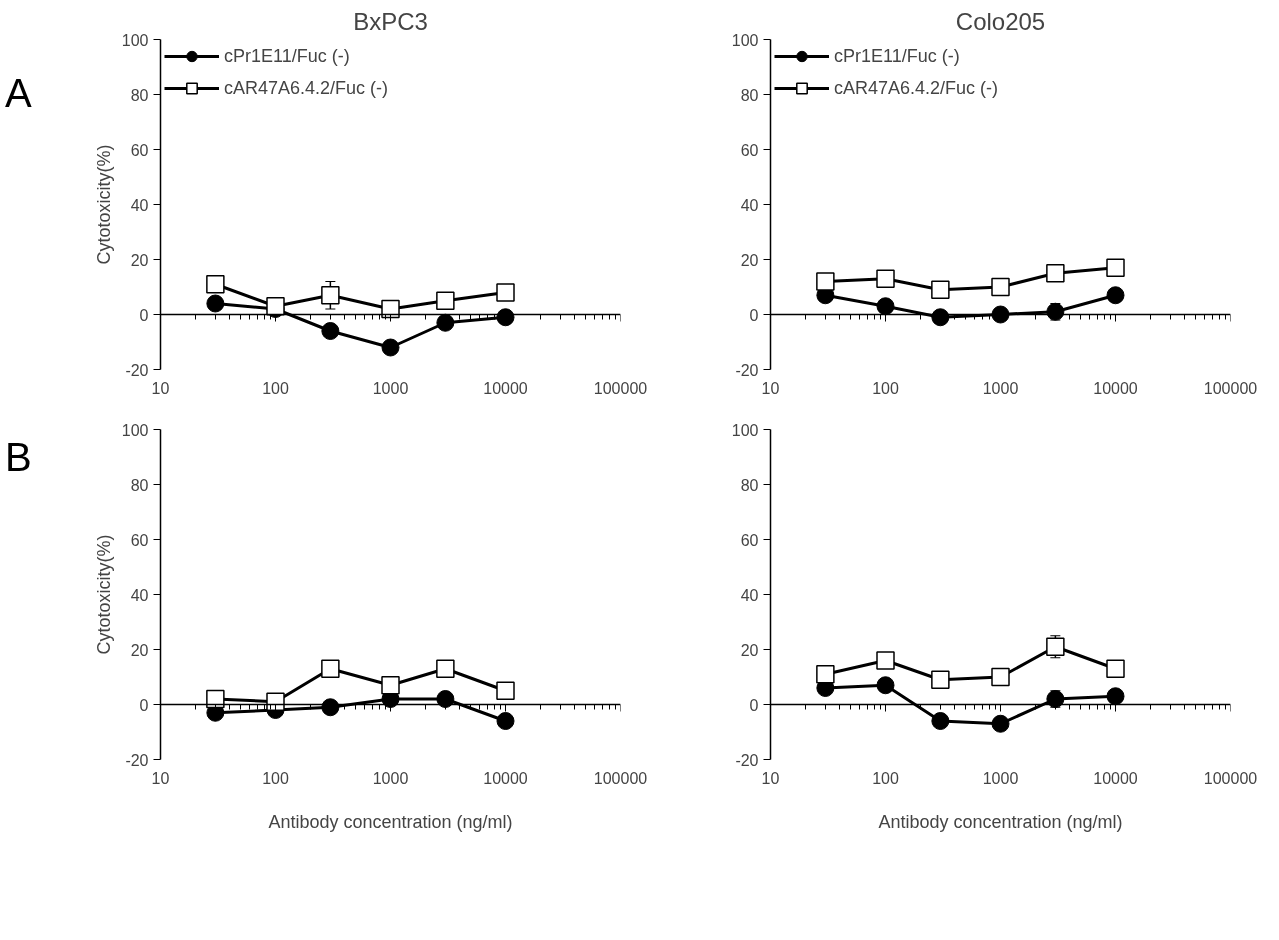 This screenshot has width=1279, height=940. Describe the element at coordinates (1000, 21) in the screenshot. I see `chart-title: Colo205` at that location.